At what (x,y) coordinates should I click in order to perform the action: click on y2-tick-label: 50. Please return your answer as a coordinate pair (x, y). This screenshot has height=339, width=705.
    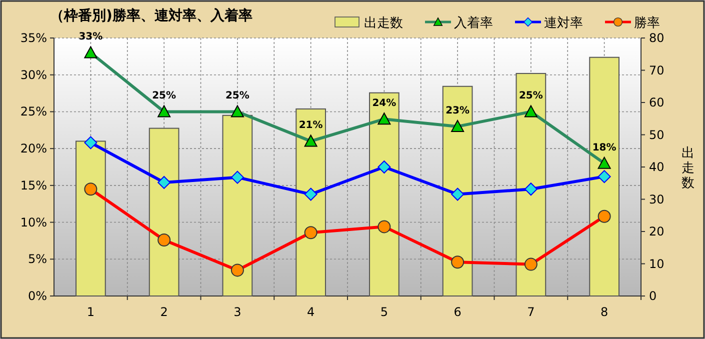
    Looking at the image, I should click on (656, 135).